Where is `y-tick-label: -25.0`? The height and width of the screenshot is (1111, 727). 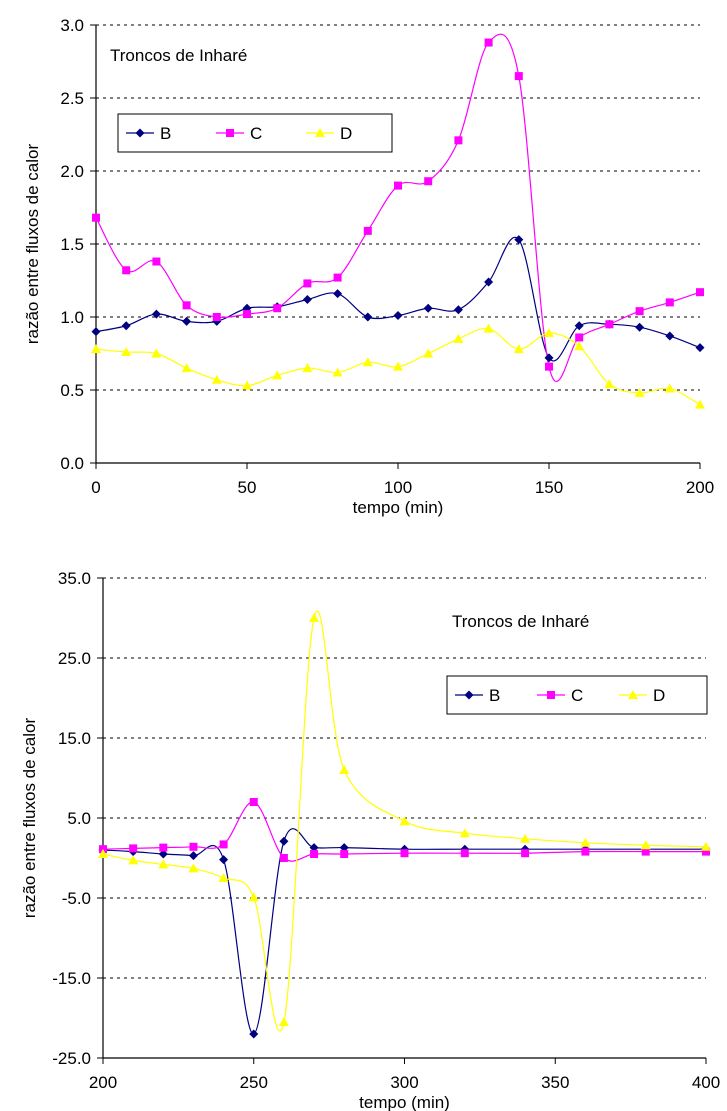 y-tick-label: -25.0 is located at coordinates (71, 1058).